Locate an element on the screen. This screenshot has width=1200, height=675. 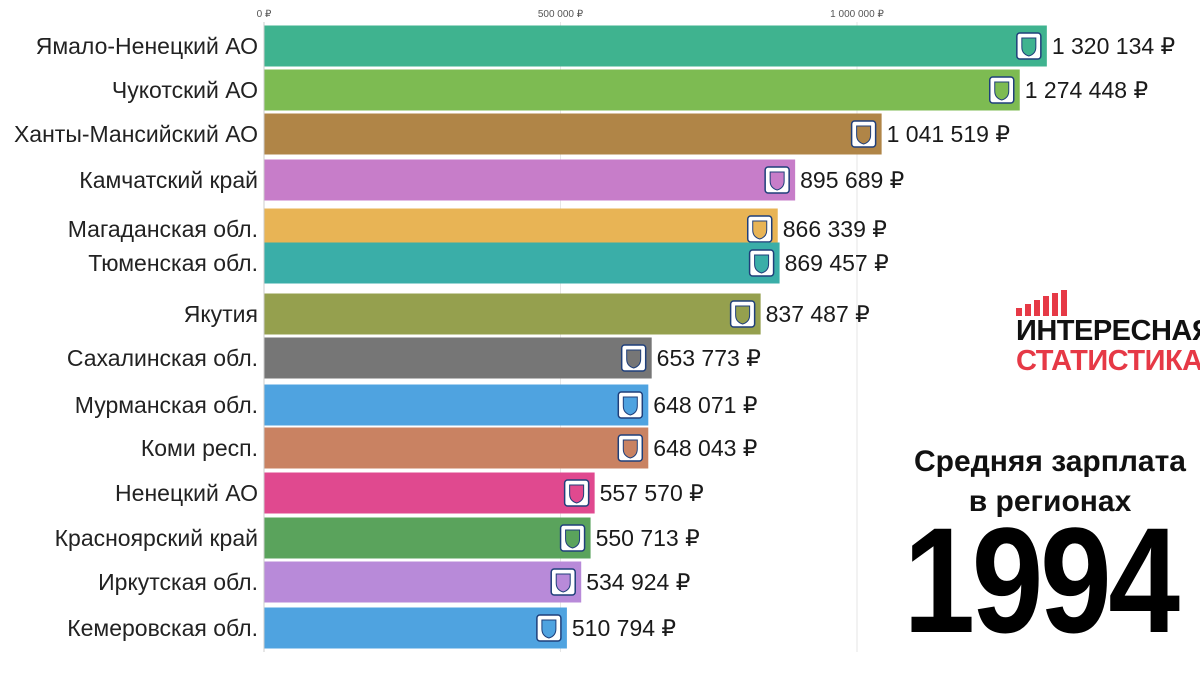
category-label: Ямало-Ненецкий АО is located at coordinates (147, 46).